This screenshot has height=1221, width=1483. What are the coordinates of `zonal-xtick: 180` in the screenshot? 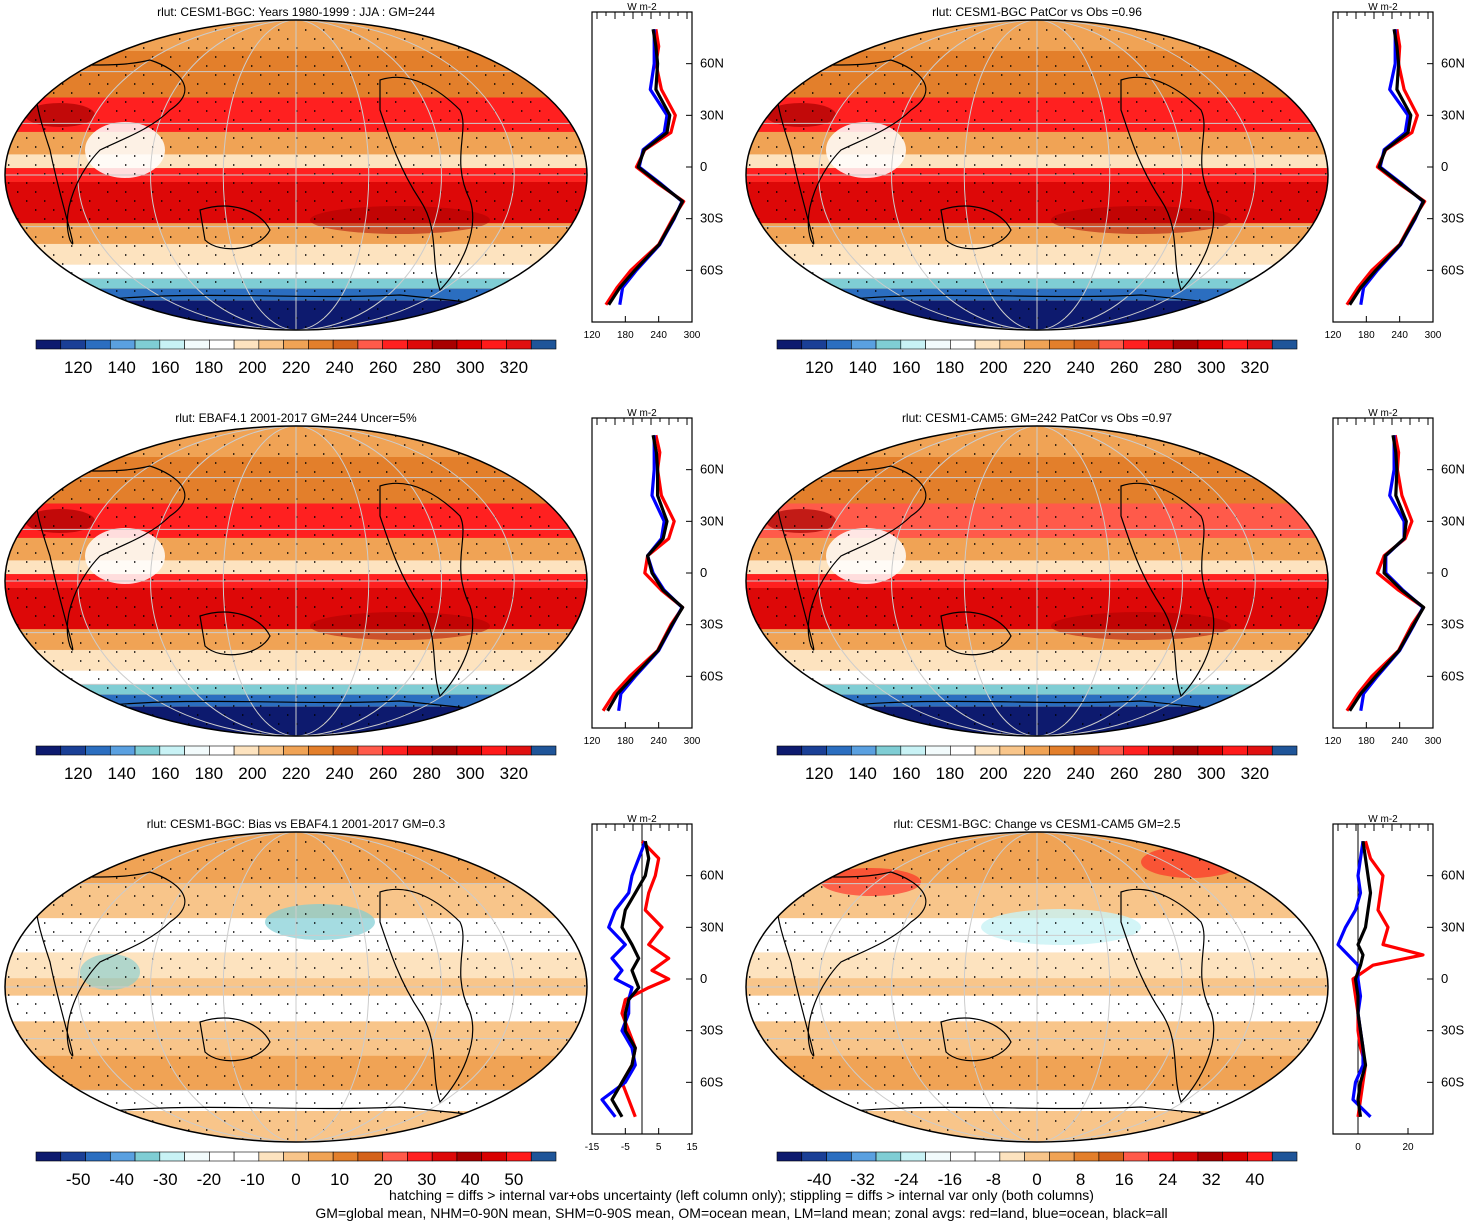 It's located at (625, 335).